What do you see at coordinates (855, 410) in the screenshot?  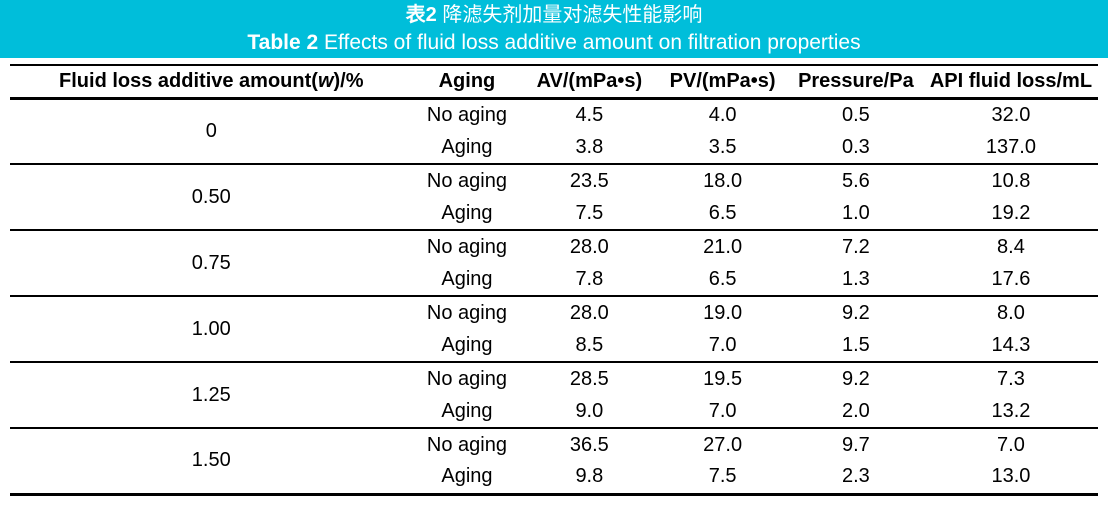 I see `pressure-cell: 2.0` at bounding box center [855, 410].